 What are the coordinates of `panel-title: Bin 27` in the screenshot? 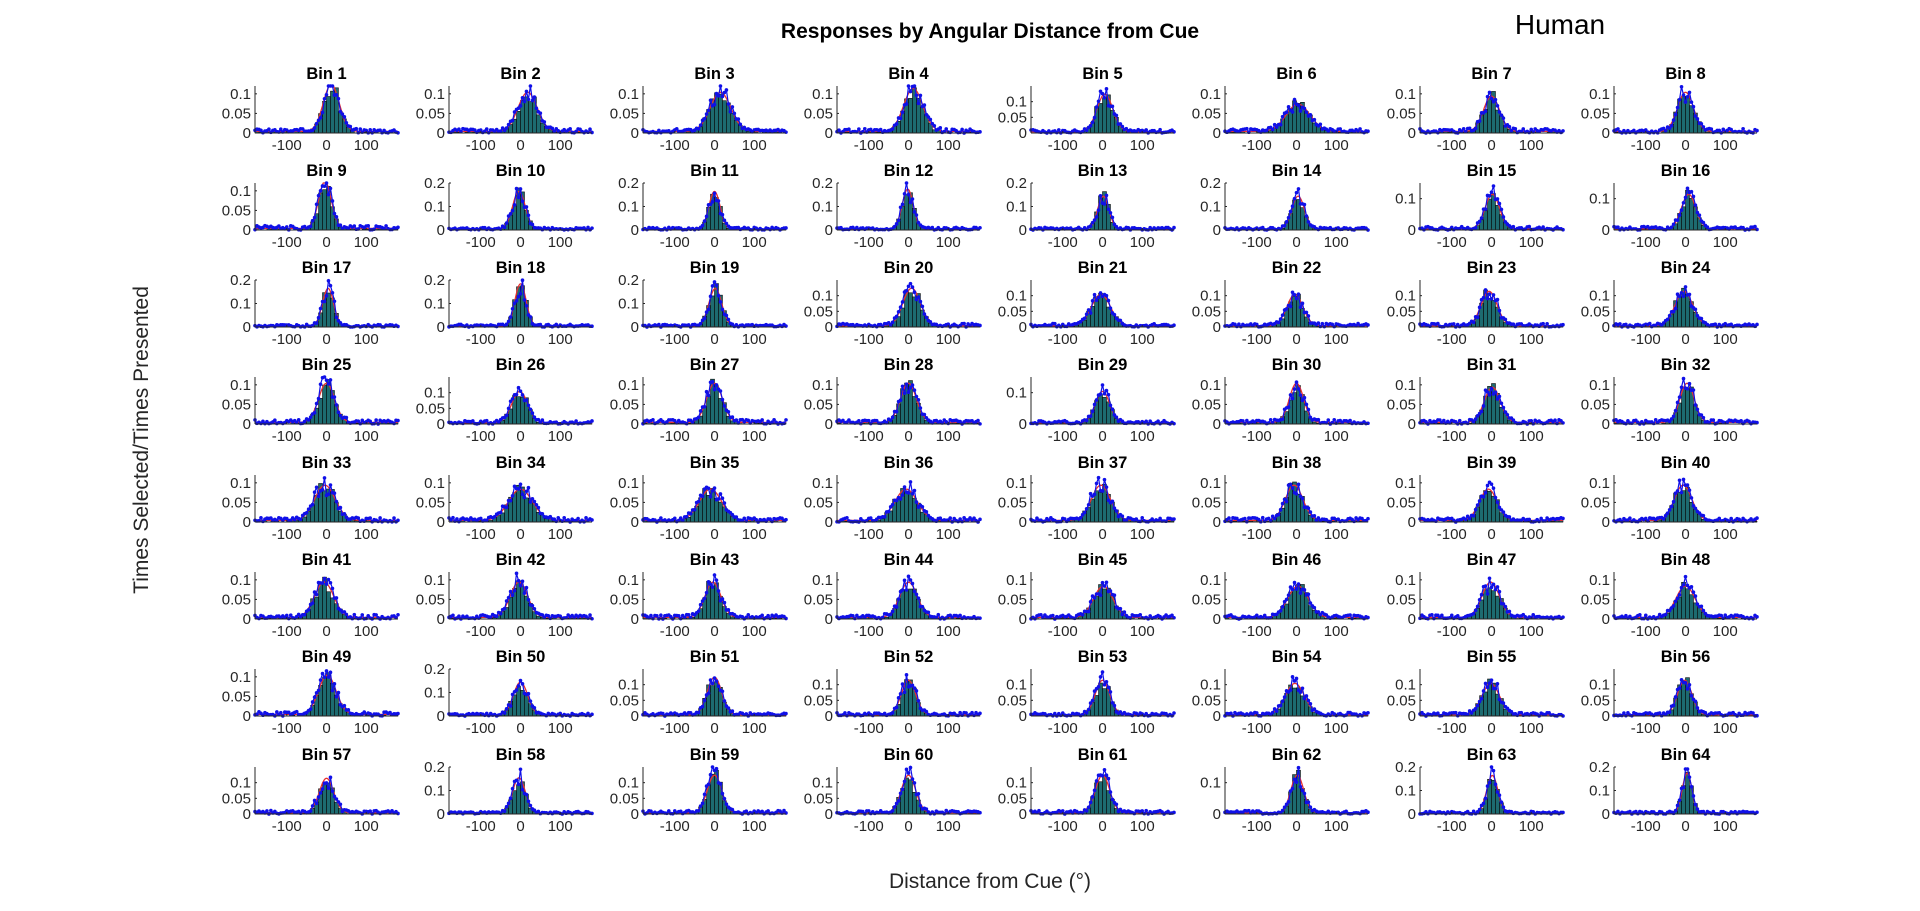 It's located at (715, 365).